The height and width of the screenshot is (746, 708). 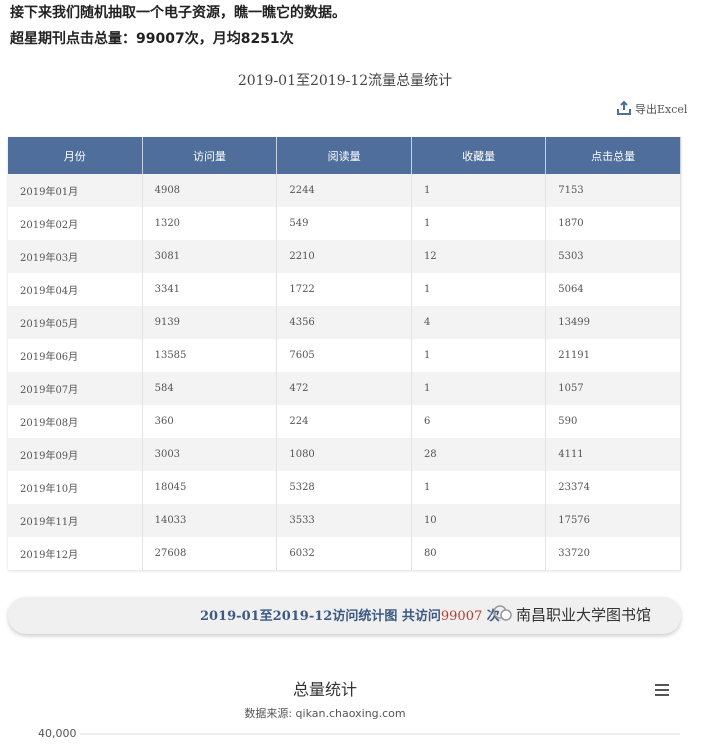 I want to click on table-row: 2019年03月 3081 2210 12 5303, so click(x=344, y=256).